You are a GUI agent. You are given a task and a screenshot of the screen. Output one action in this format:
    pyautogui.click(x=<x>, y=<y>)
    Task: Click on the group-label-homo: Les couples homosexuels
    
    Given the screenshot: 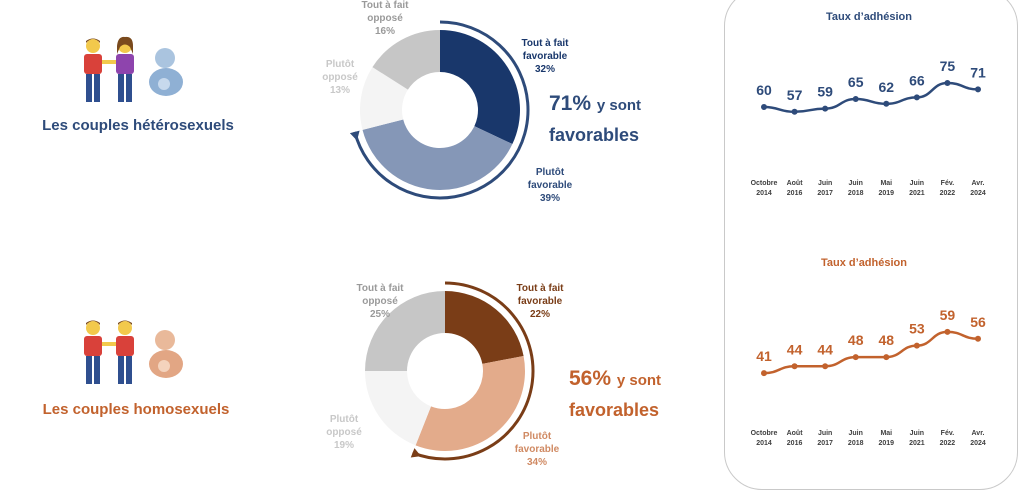 What is the action you would take?
    pyautogui.click(x=136, y=409)
    